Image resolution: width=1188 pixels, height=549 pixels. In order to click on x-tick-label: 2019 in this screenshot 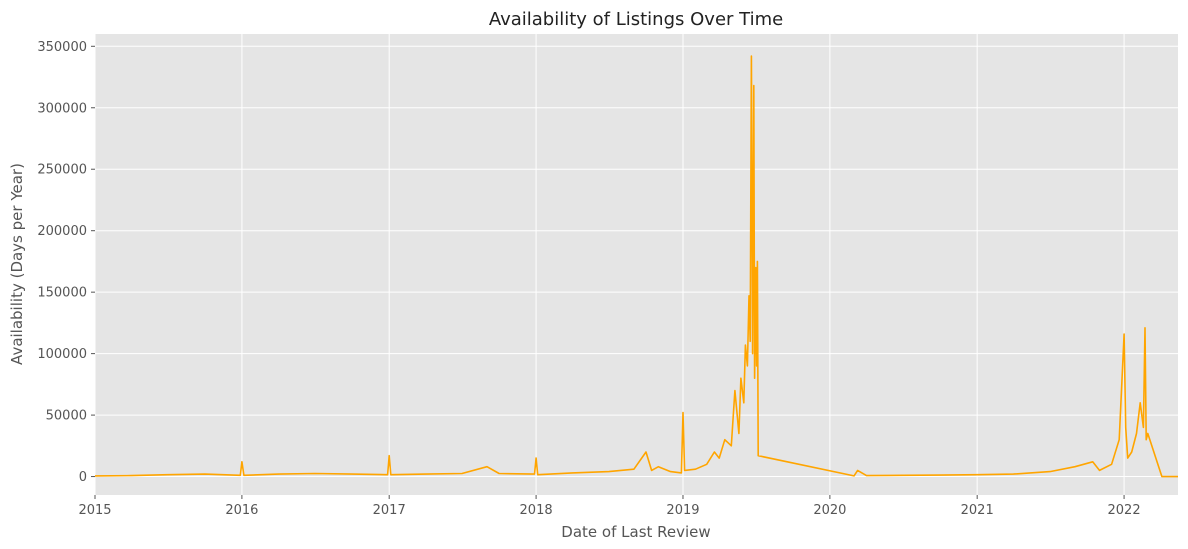, I will do `click(682, 510)`.